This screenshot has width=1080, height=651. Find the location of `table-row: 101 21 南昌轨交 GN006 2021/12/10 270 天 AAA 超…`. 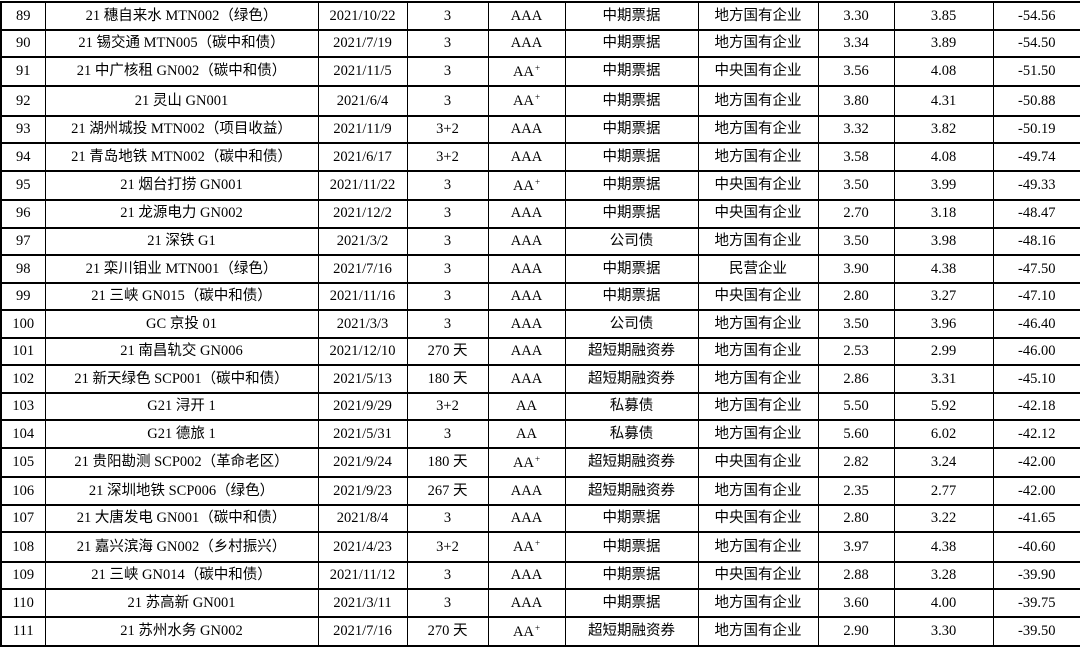

table-row: 101 21 南昌轨交 GN006 2021/12/10 270 天 AAA 超… is located at coordinates (540, 351).